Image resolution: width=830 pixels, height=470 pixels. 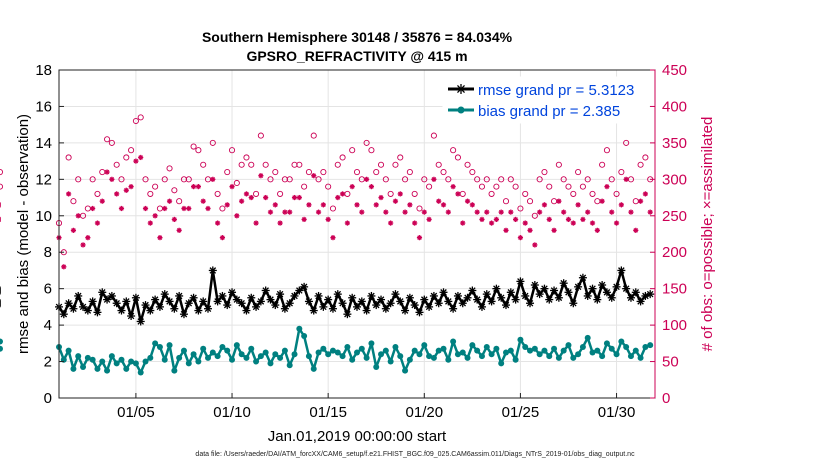 What do you see at coordinates (674, 179) in the screenshot?
I see `y2-tick-label: 300` at bounding box center [674, 179].